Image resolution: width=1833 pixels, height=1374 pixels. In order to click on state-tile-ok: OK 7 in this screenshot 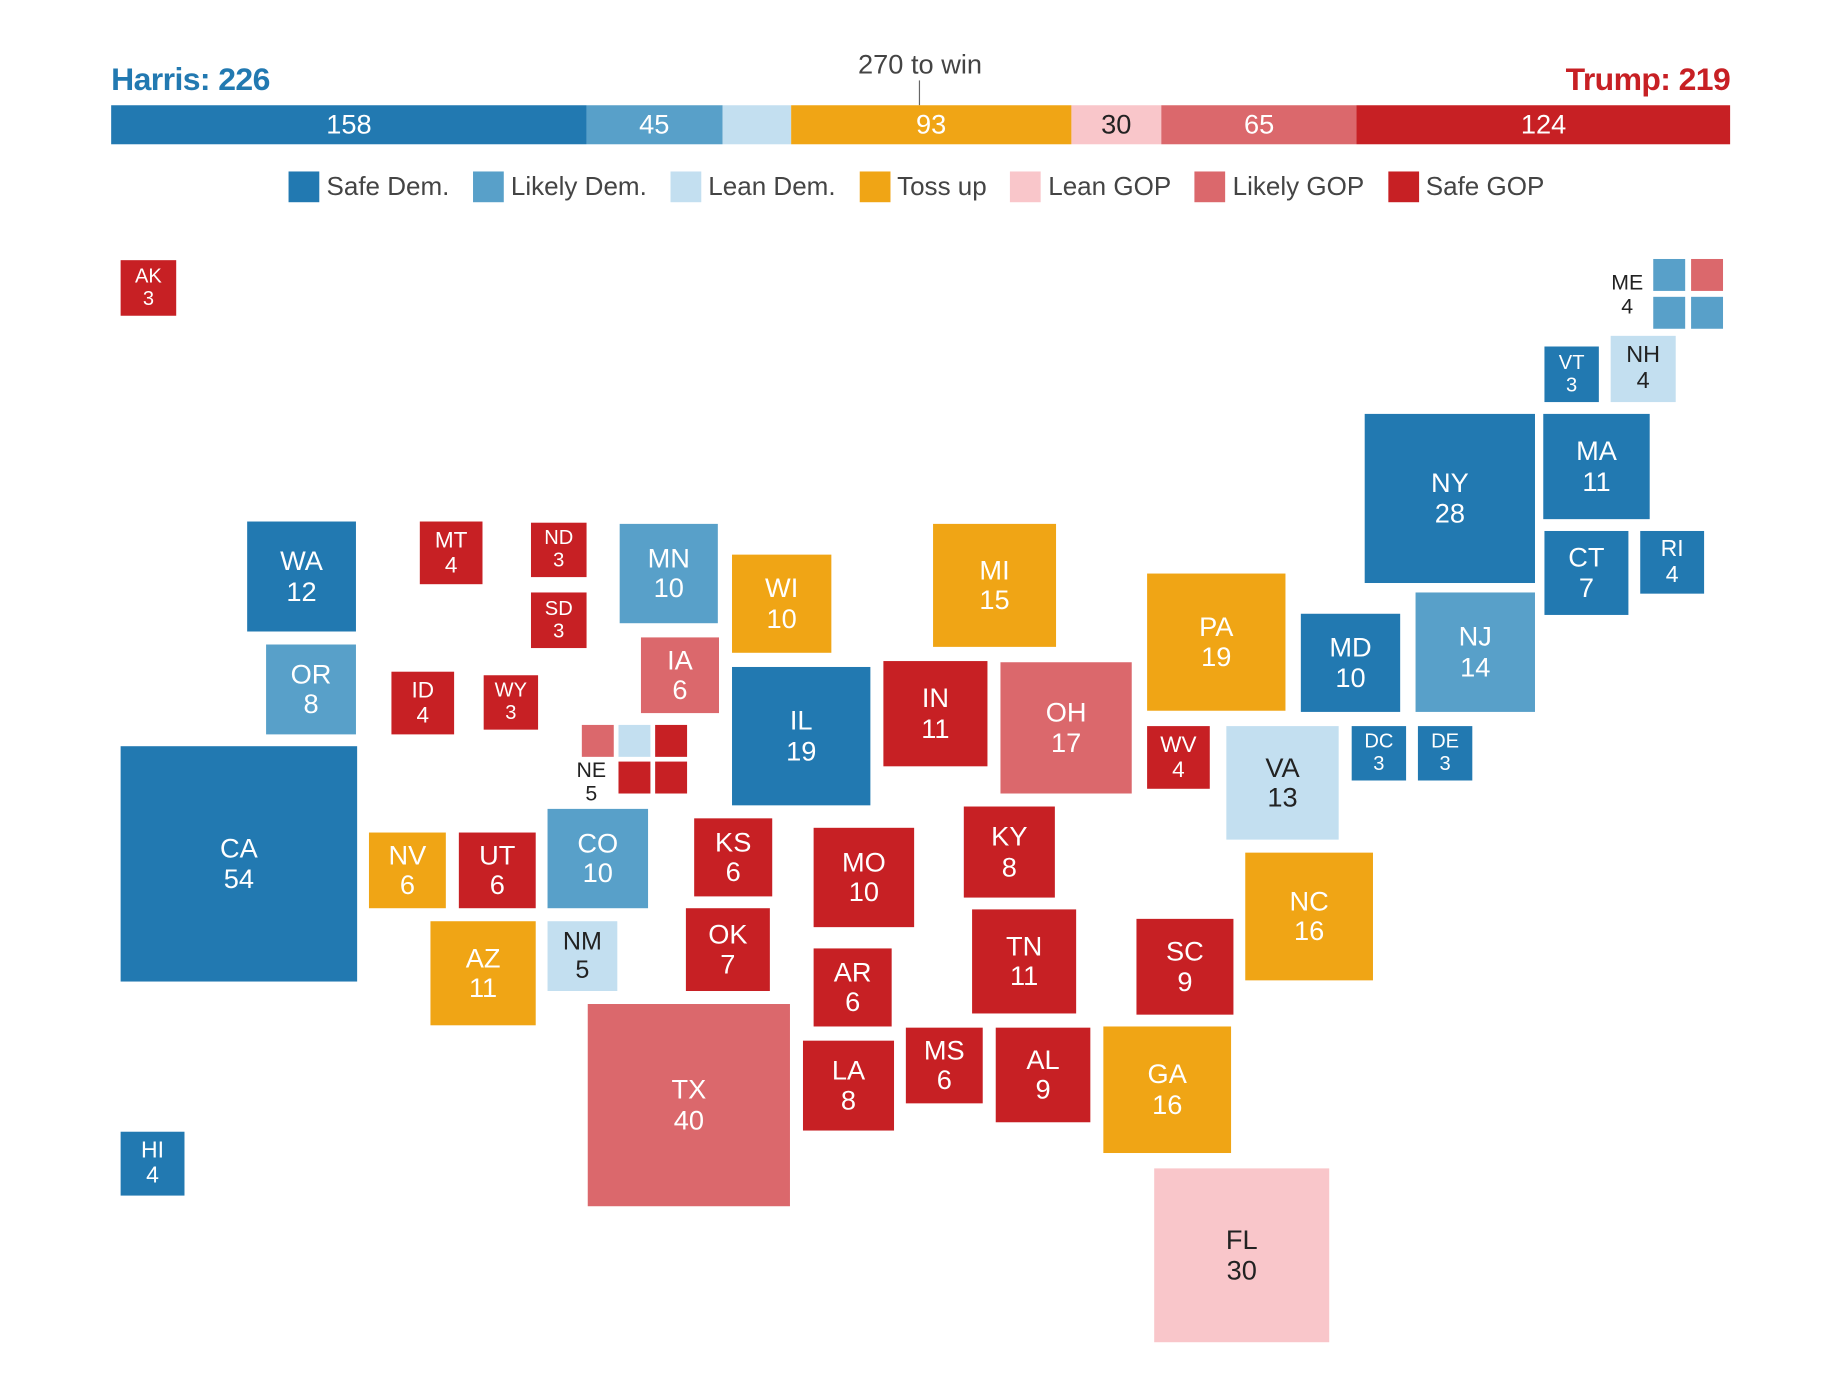, I will do `click(727, 950)`.